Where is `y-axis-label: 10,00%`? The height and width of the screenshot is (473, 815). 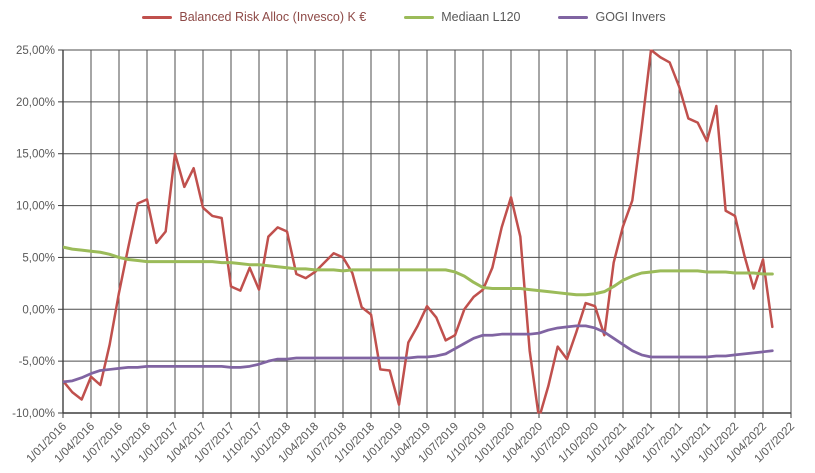 y-axis-label: 10,00% is located at coordinates (35, 207).